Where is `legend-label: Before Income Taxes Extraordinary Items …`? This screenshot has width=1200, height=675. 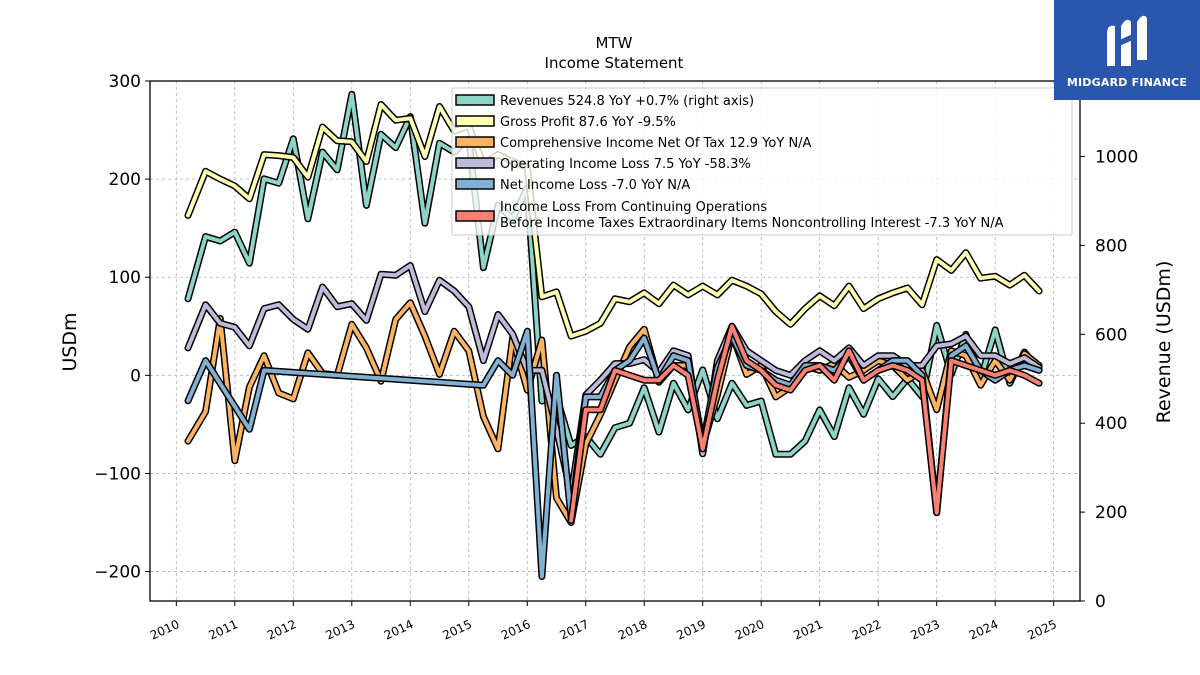 legend-label: Before Income Taxes Extraordinary Items … is located at coordinates (752, 223).